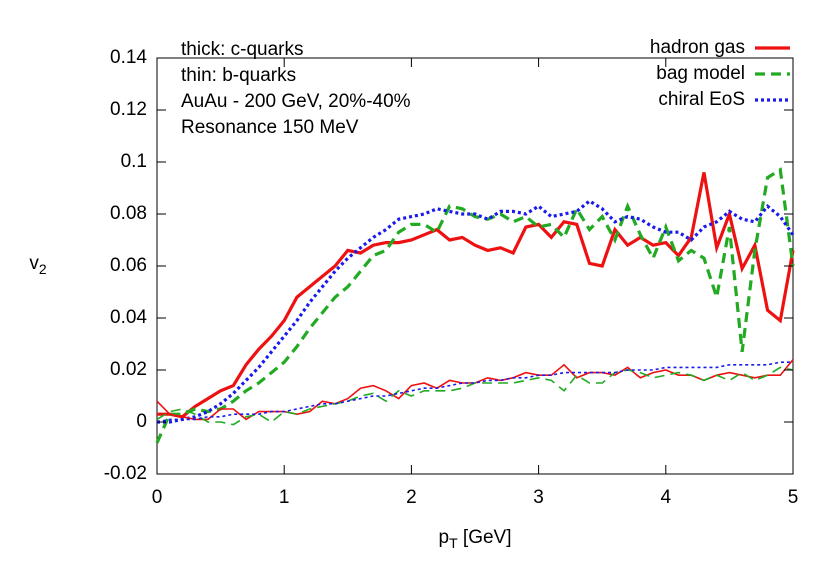  Describe the element at coordinates (284, 497) in the screenshot. I see `x-tick-label: 1` at that location.